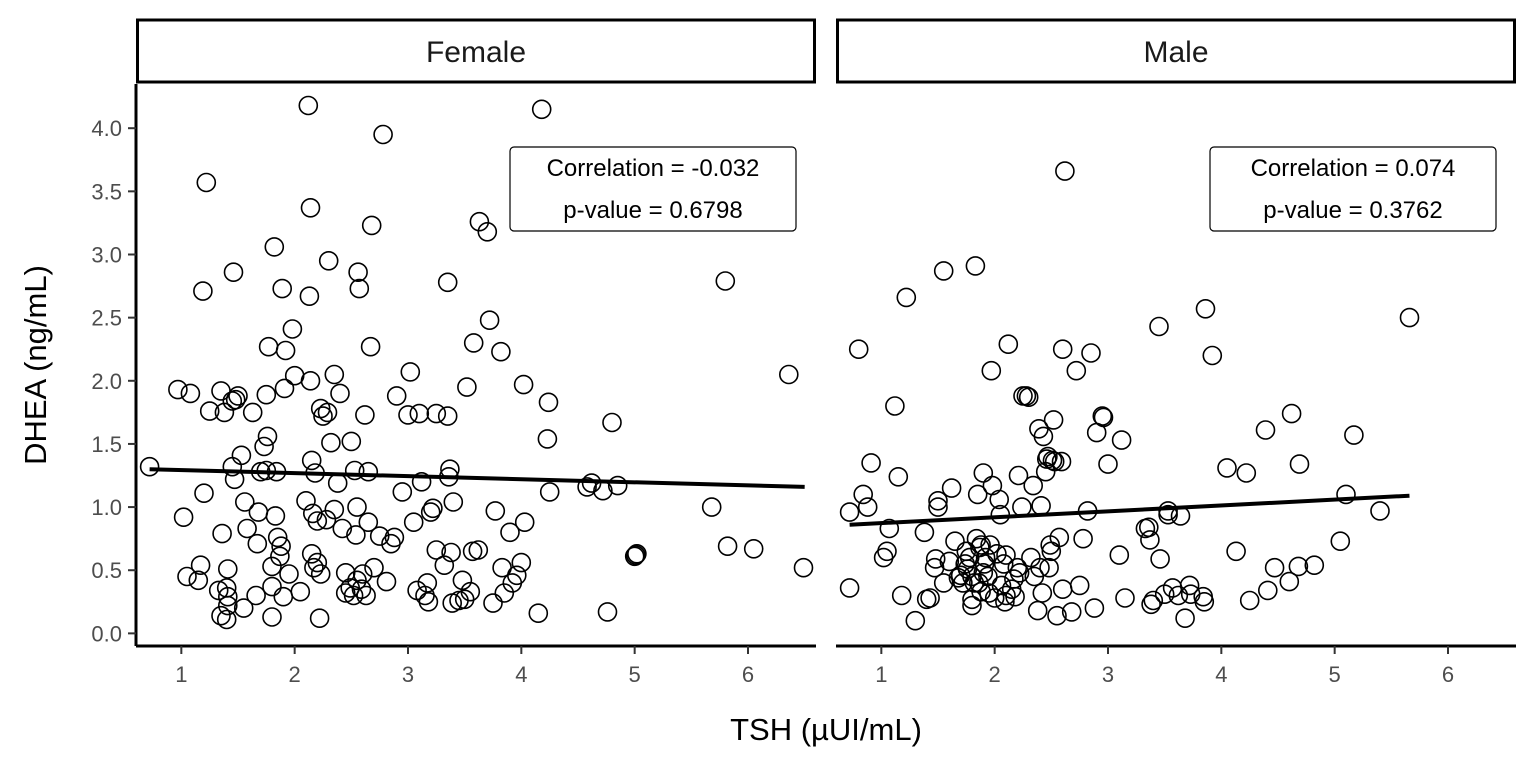 Image resolution: width=1536 pixels, height=768 pixels. I want to click on y-tick-label-0: 0.0, so click(106, 633).